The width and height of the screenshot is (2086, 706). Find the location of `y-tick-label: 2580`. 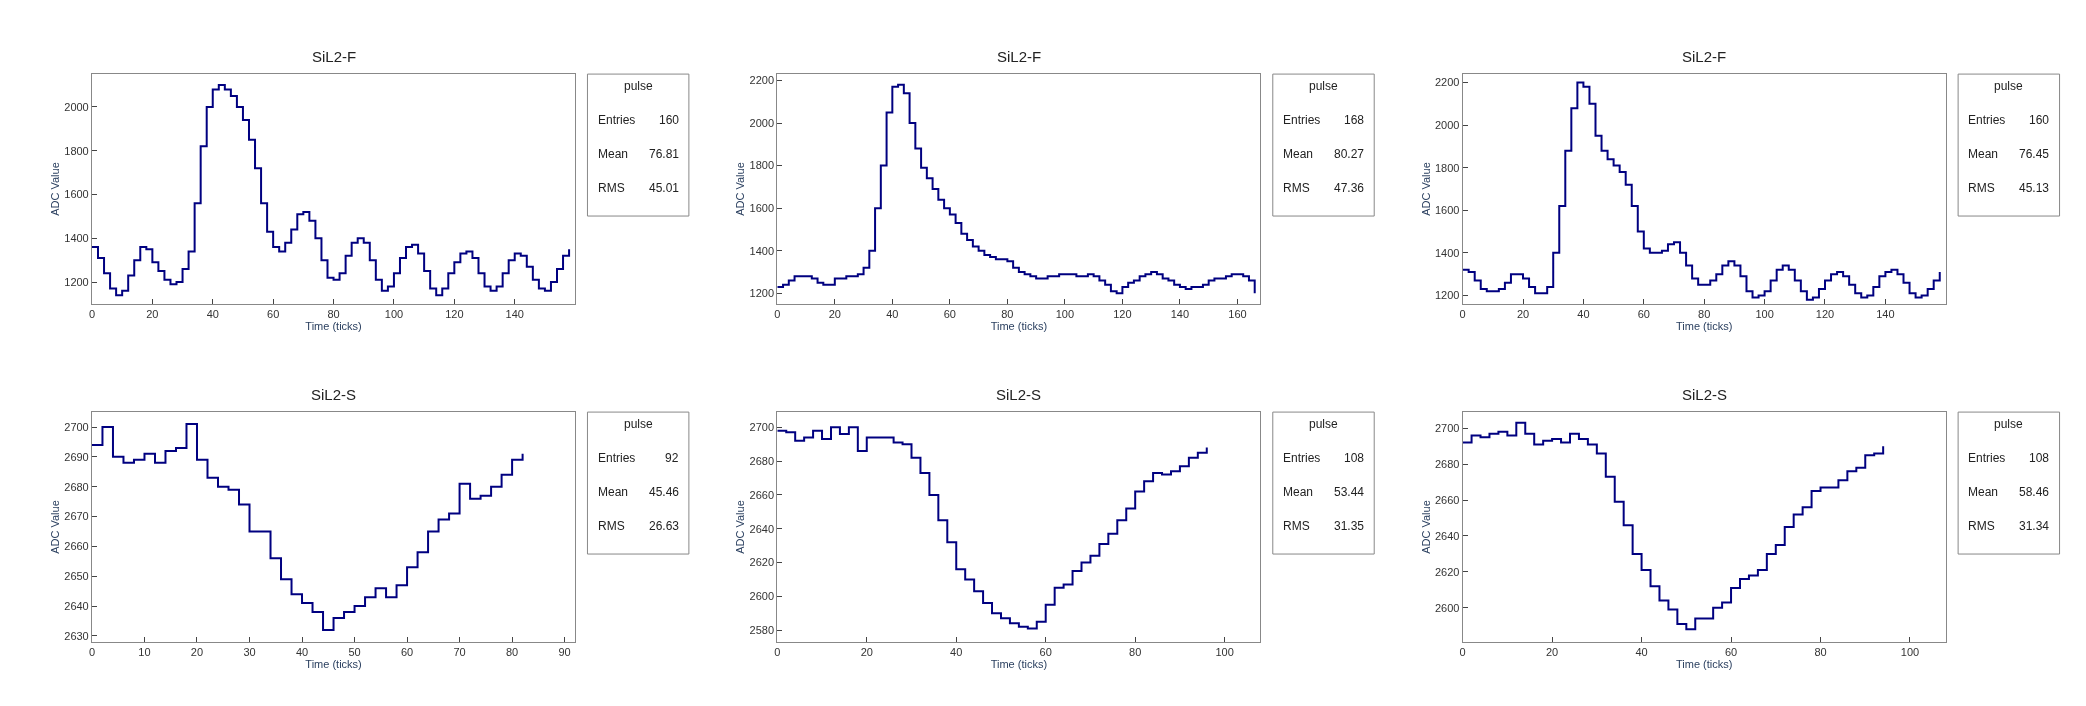

y-tick-label: 2580 is located at coordinates (762, 629).